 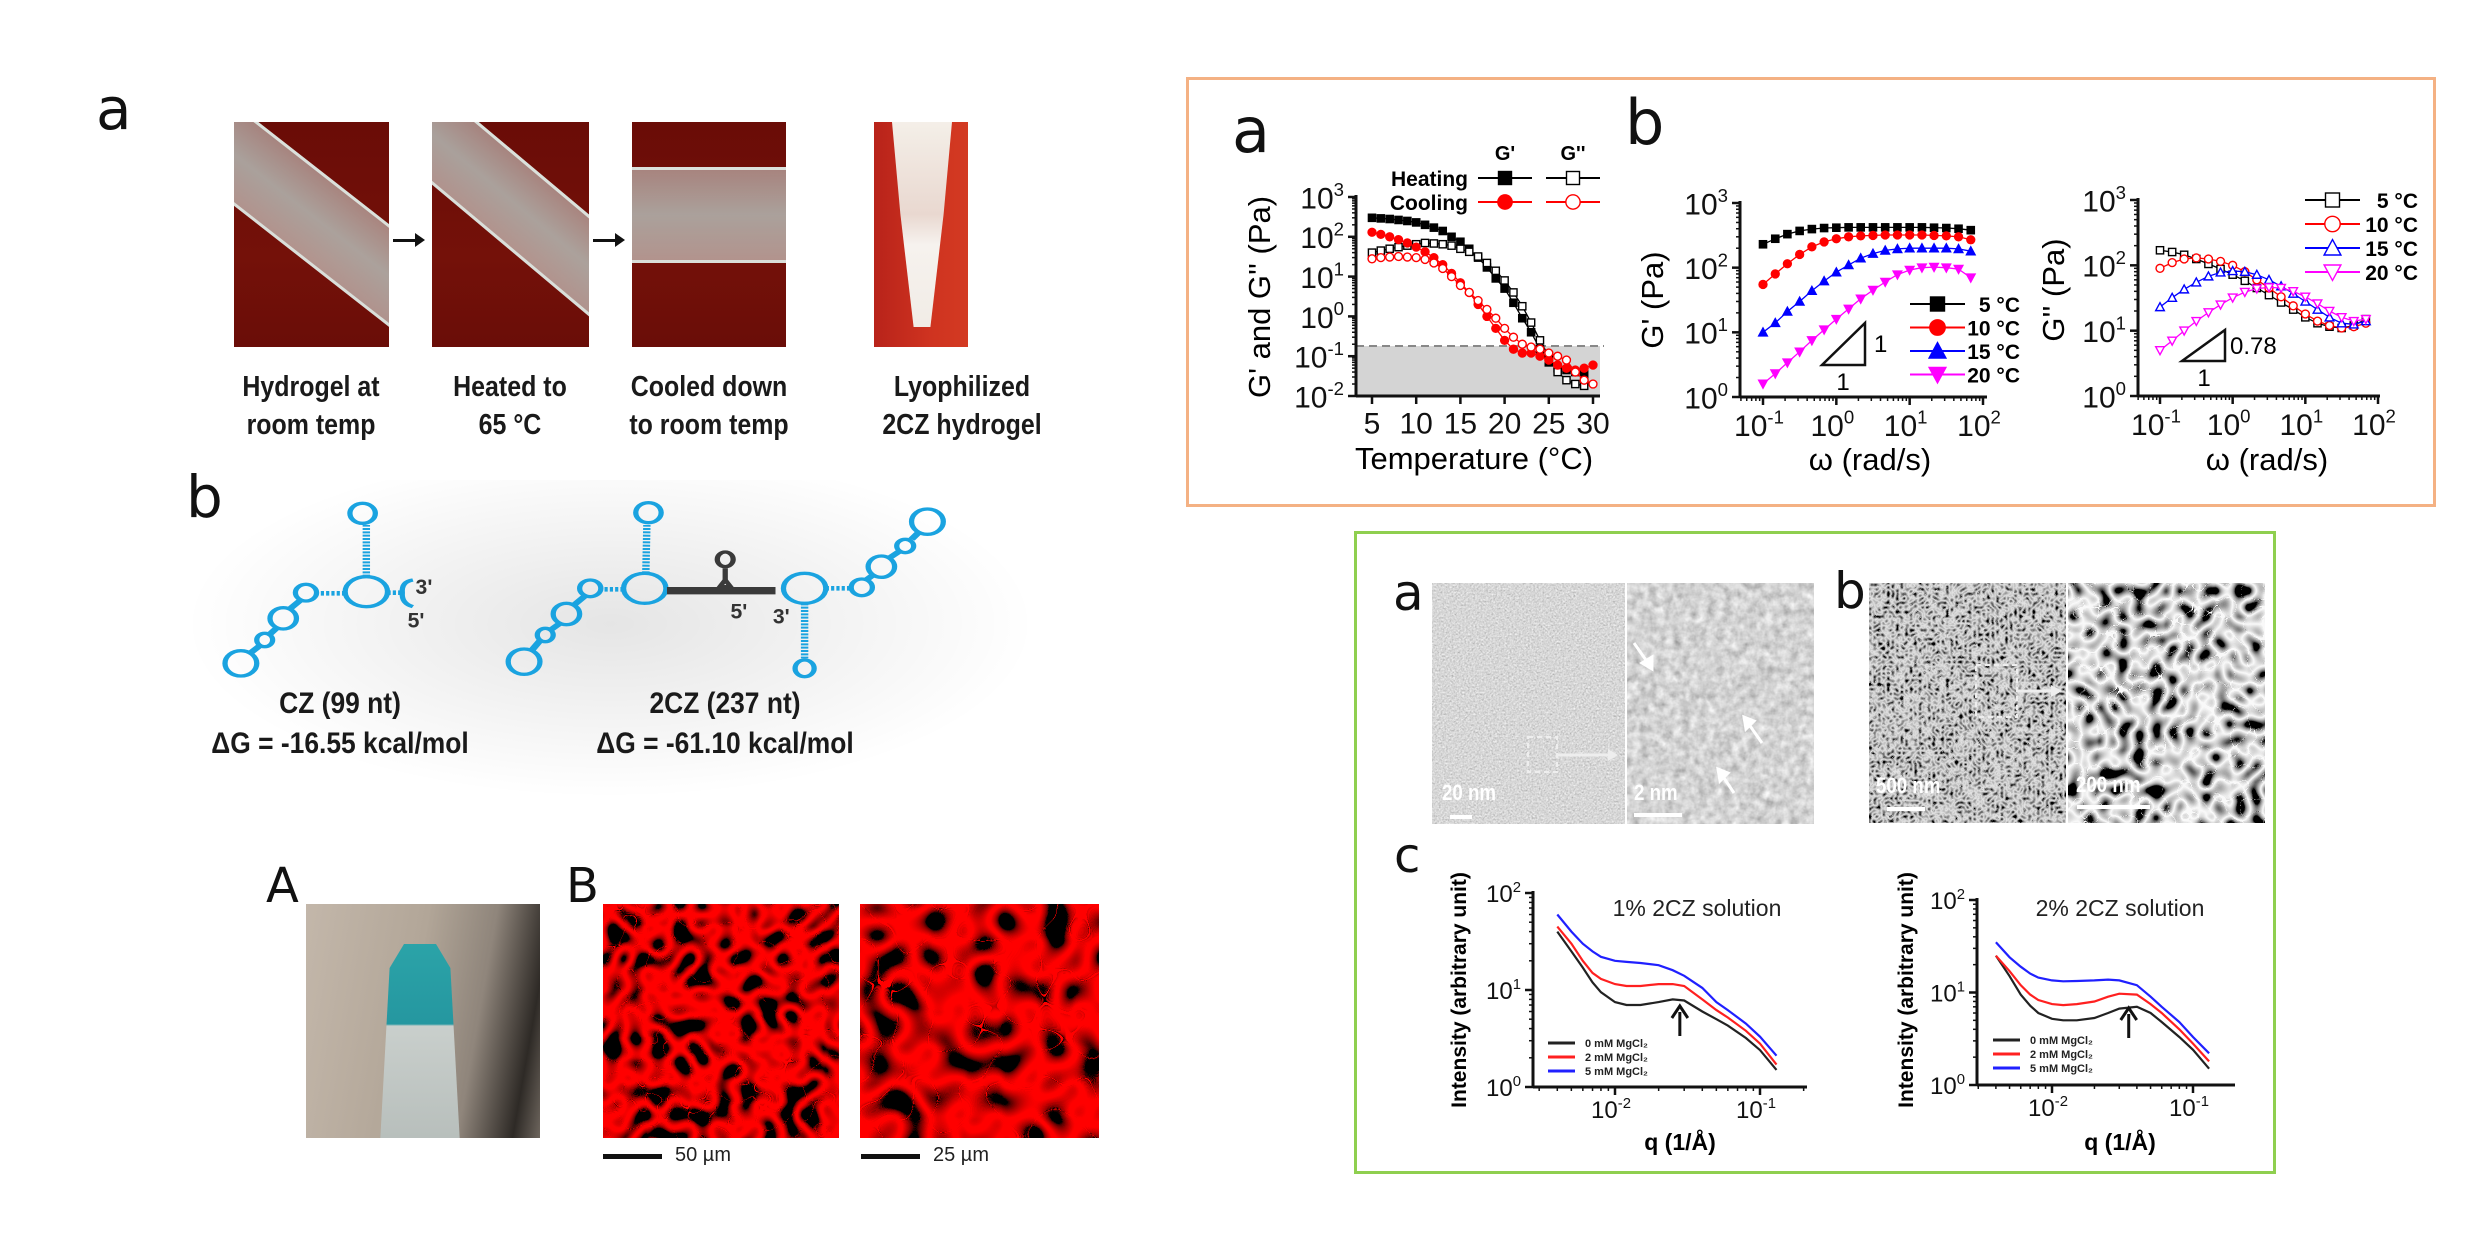 I want to click on legend-label: 0 mM MgCl₂, so click(x=2061, y=1041).